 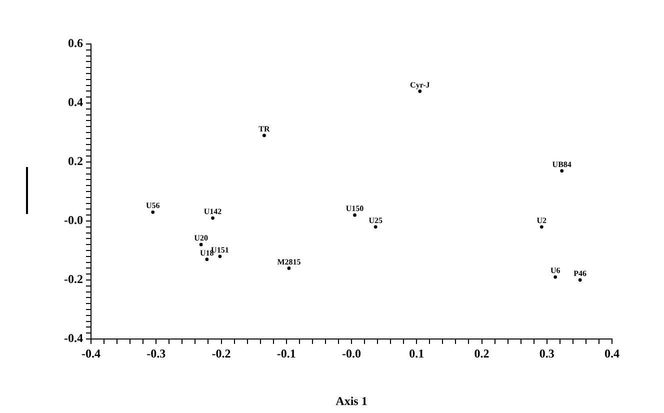 I want to click on data-label: U2, so click(x=541, y=220).